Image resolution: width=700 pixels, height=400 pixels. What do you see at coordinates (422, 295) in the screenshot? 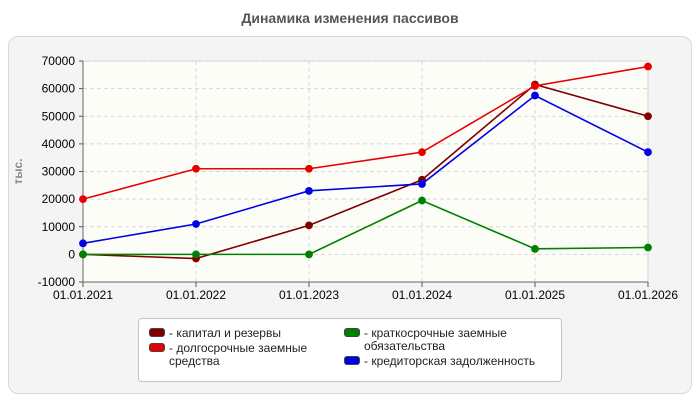
I see `x-tick-label: 01.01.2024` at bounding box center [422, 295].